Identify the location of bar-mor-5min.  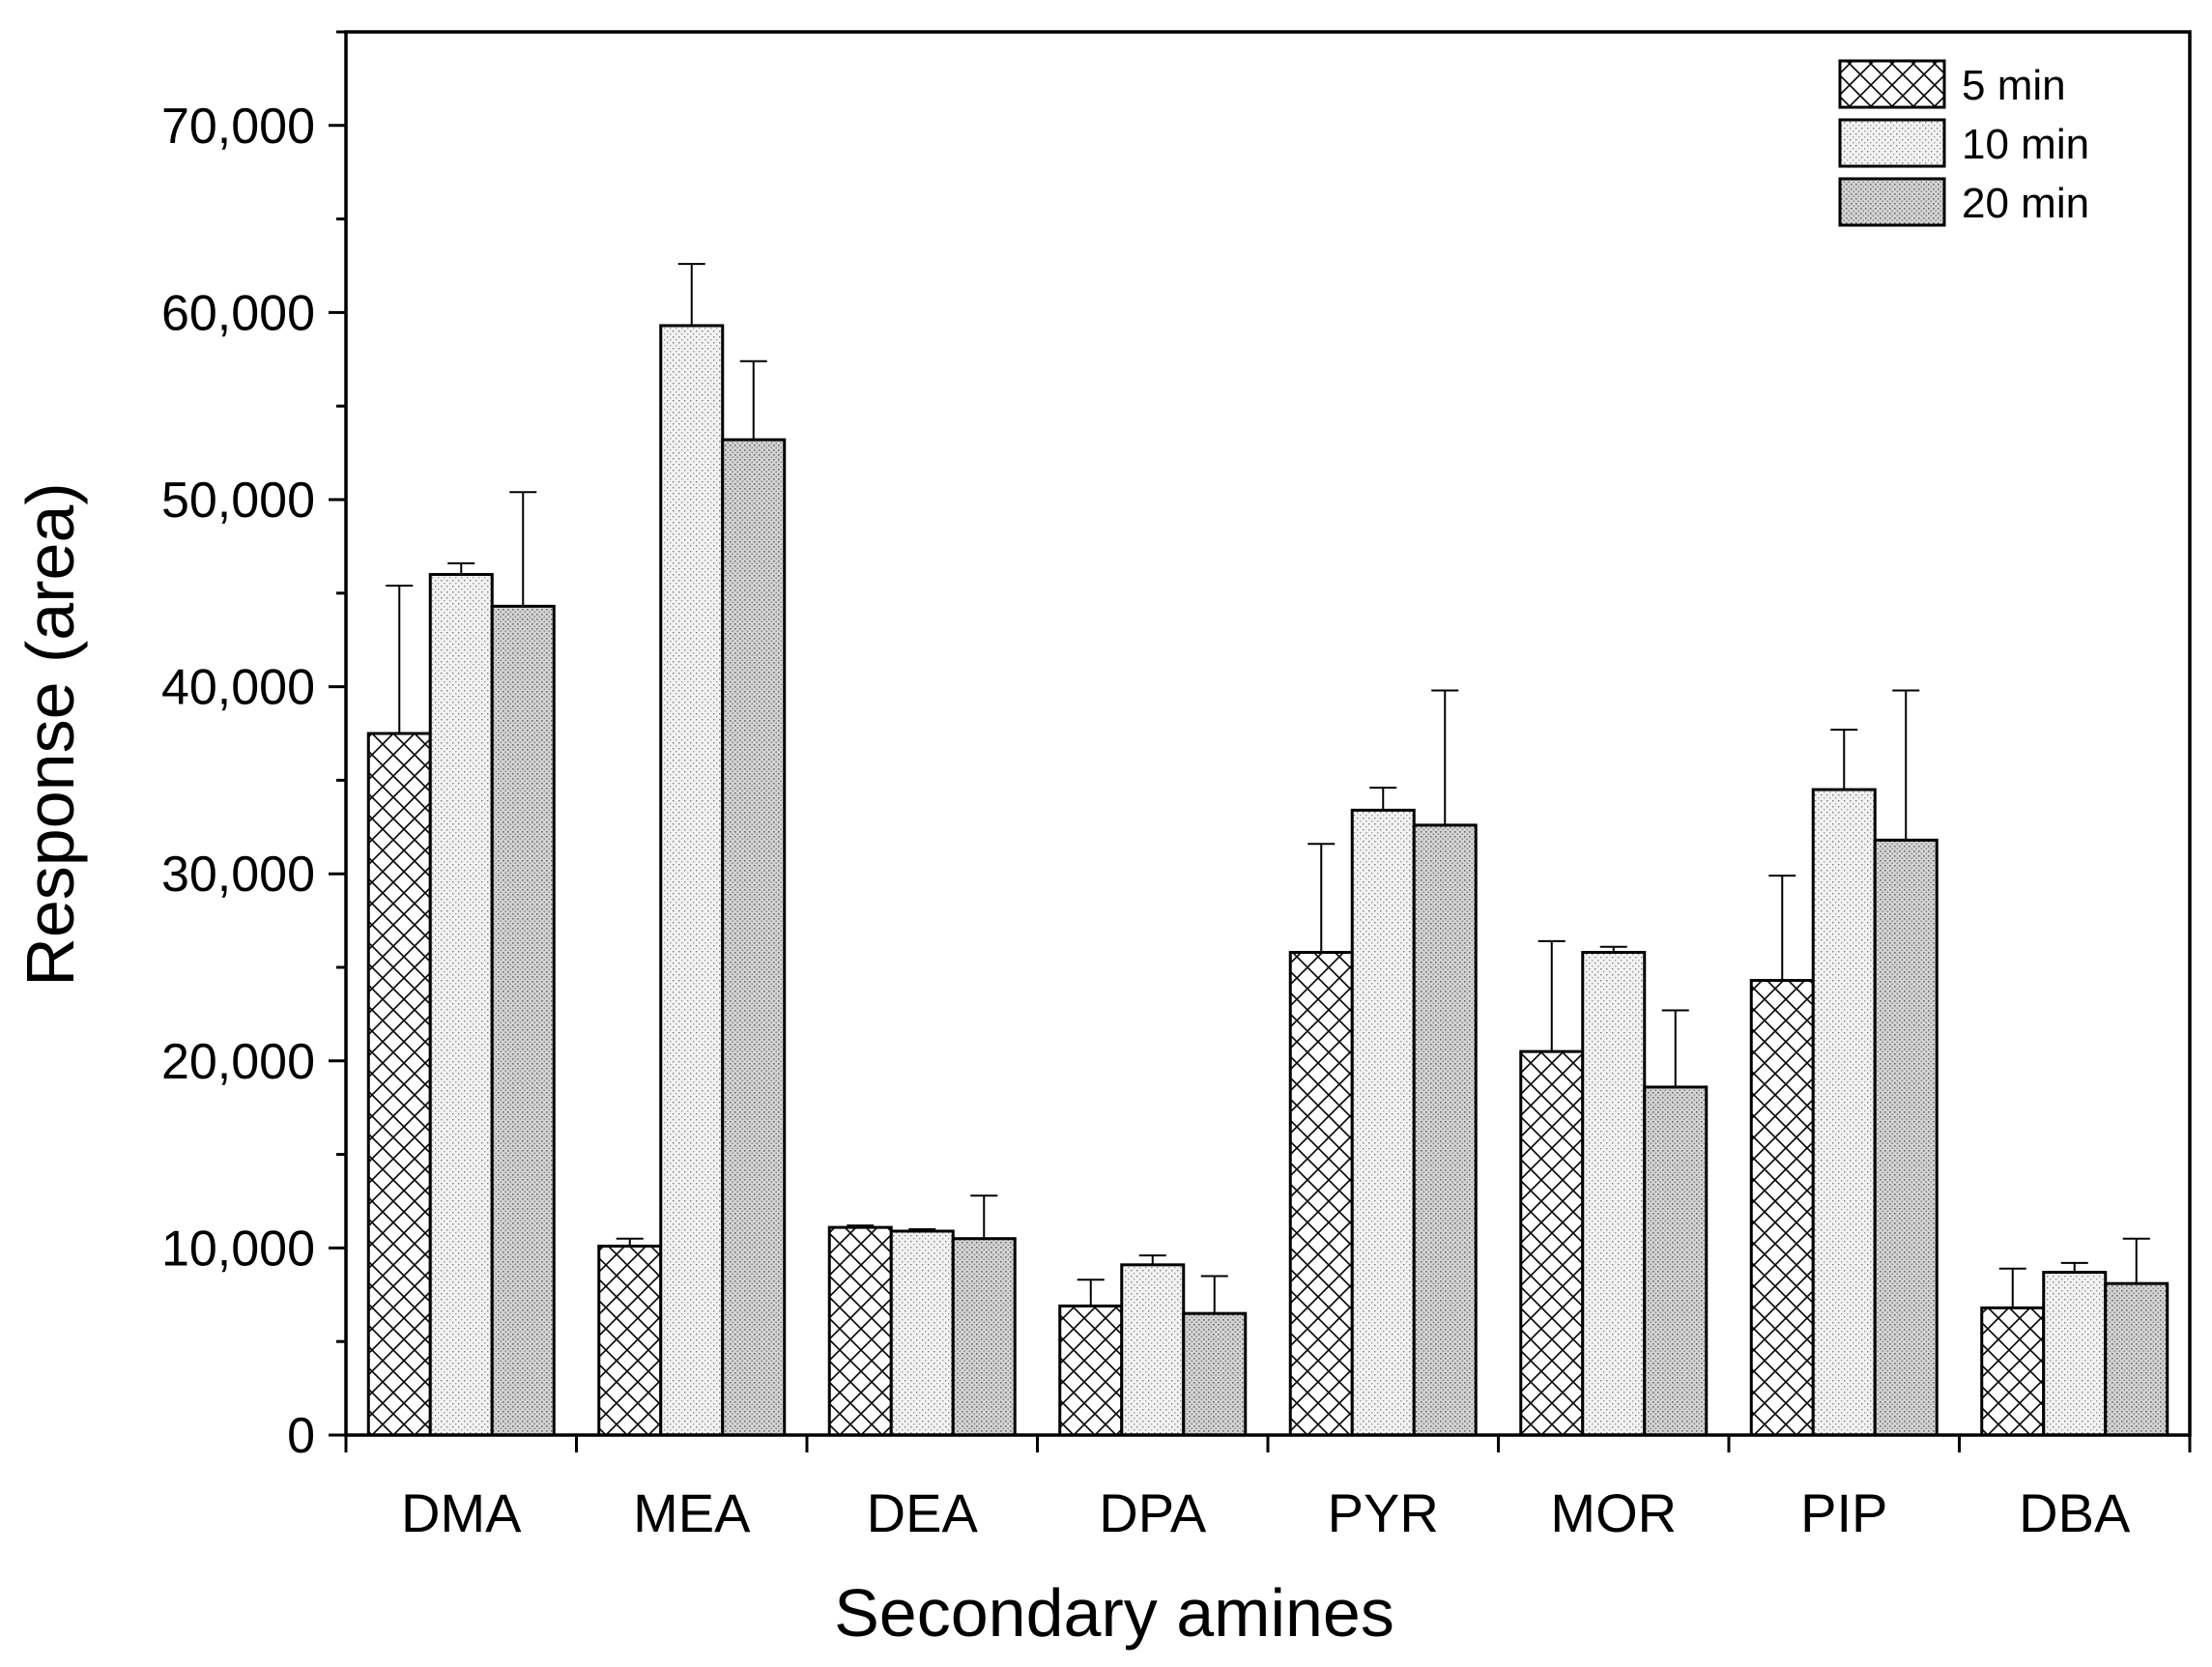
(1552, 1243).